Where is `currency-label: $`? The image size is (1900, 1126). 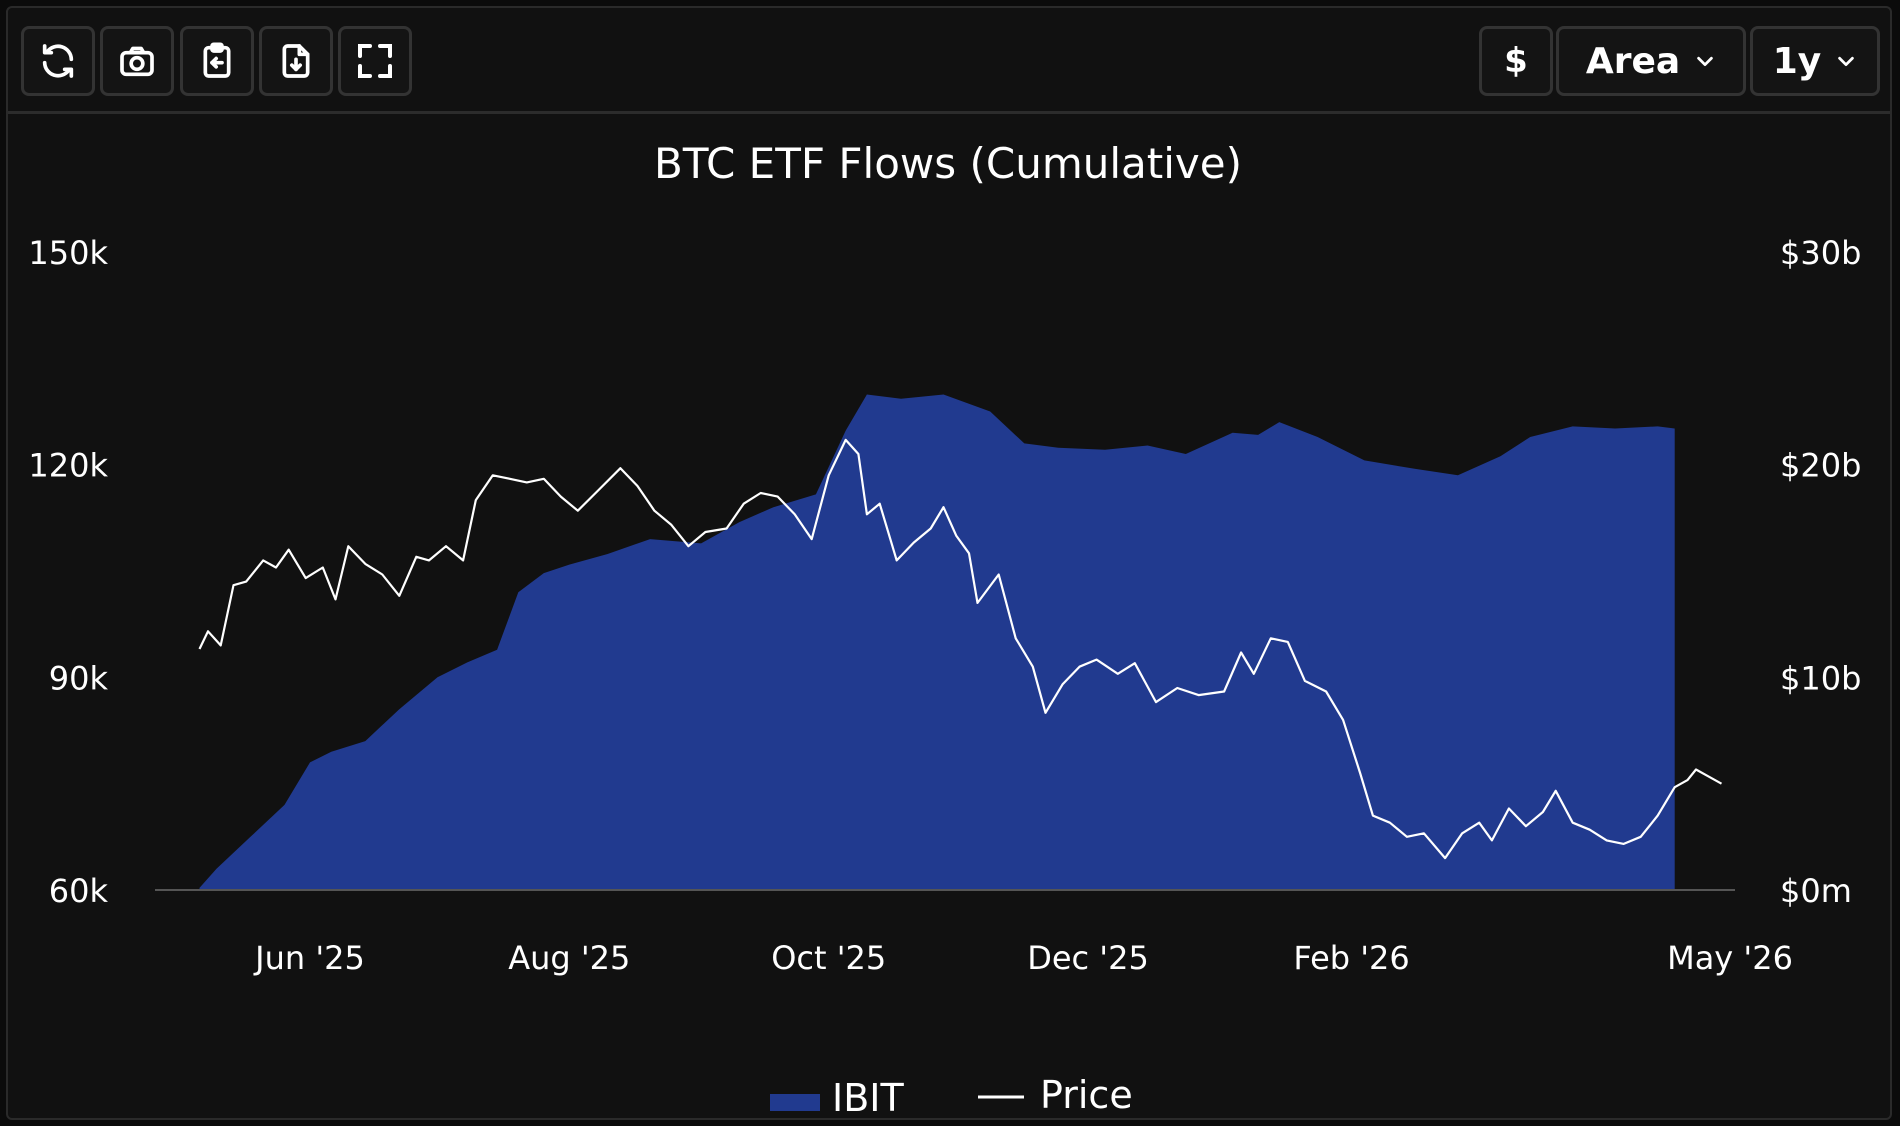 currency-label: $ is located at coordinates (1516, 61).